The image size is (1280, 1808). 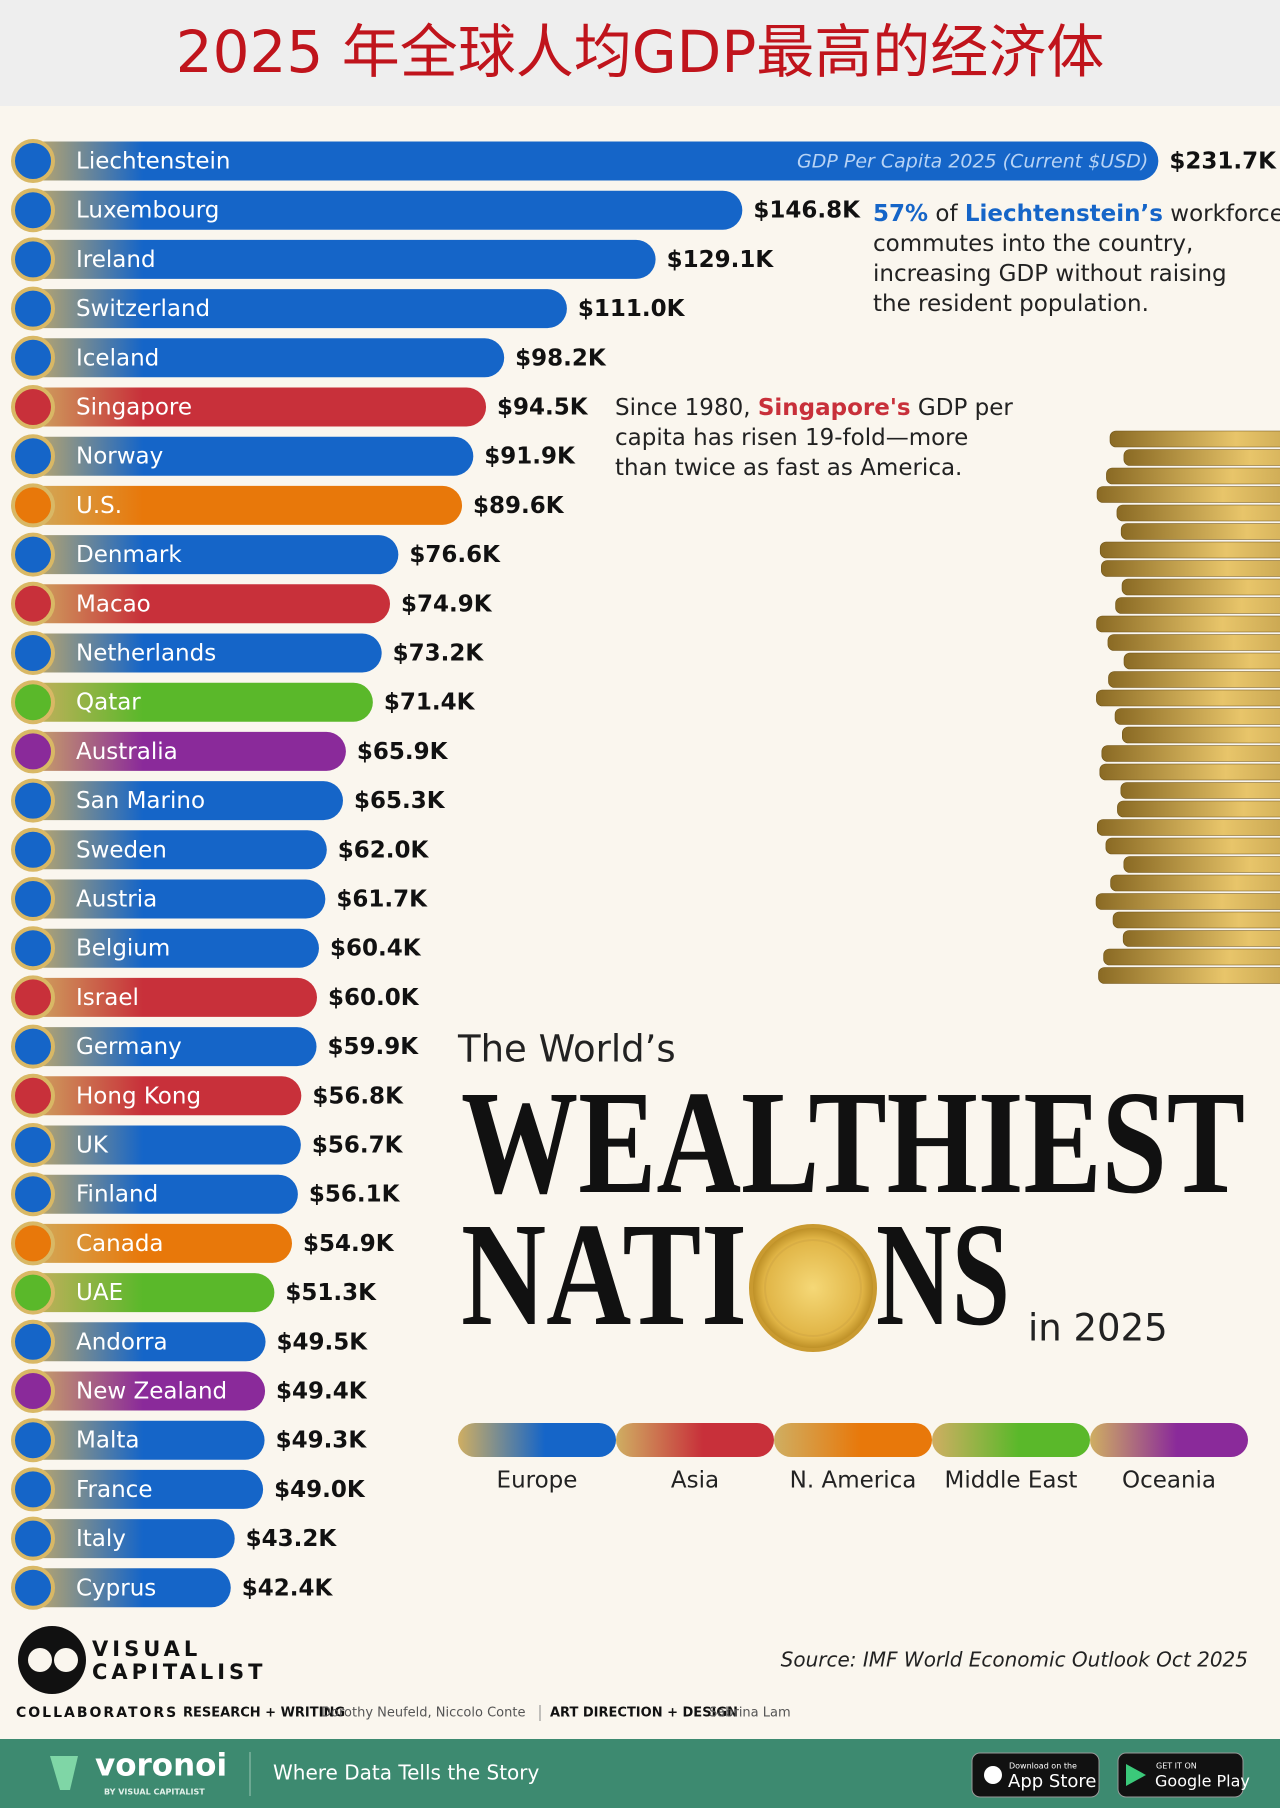 I want to click on annotation-segment: Singapore's, so click(x=834, y=408).